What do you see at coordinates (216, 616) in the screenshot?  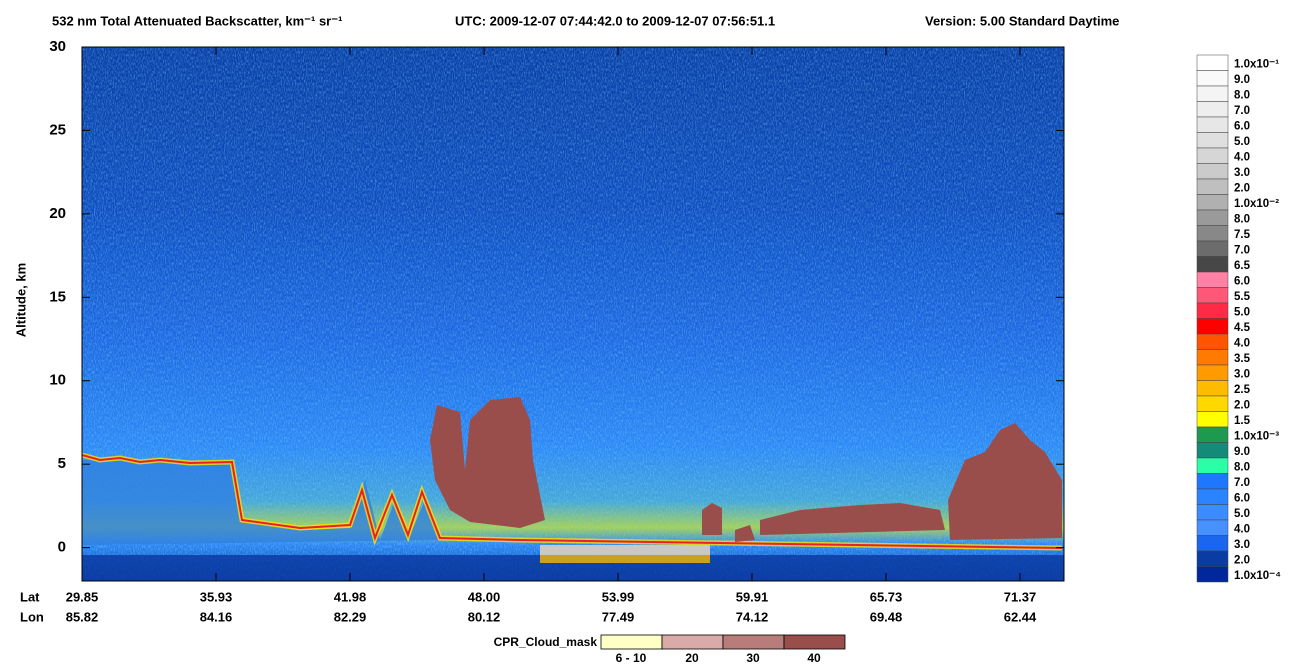 I see `x-tick-label: 84.16` at bounding box center [216, 616].